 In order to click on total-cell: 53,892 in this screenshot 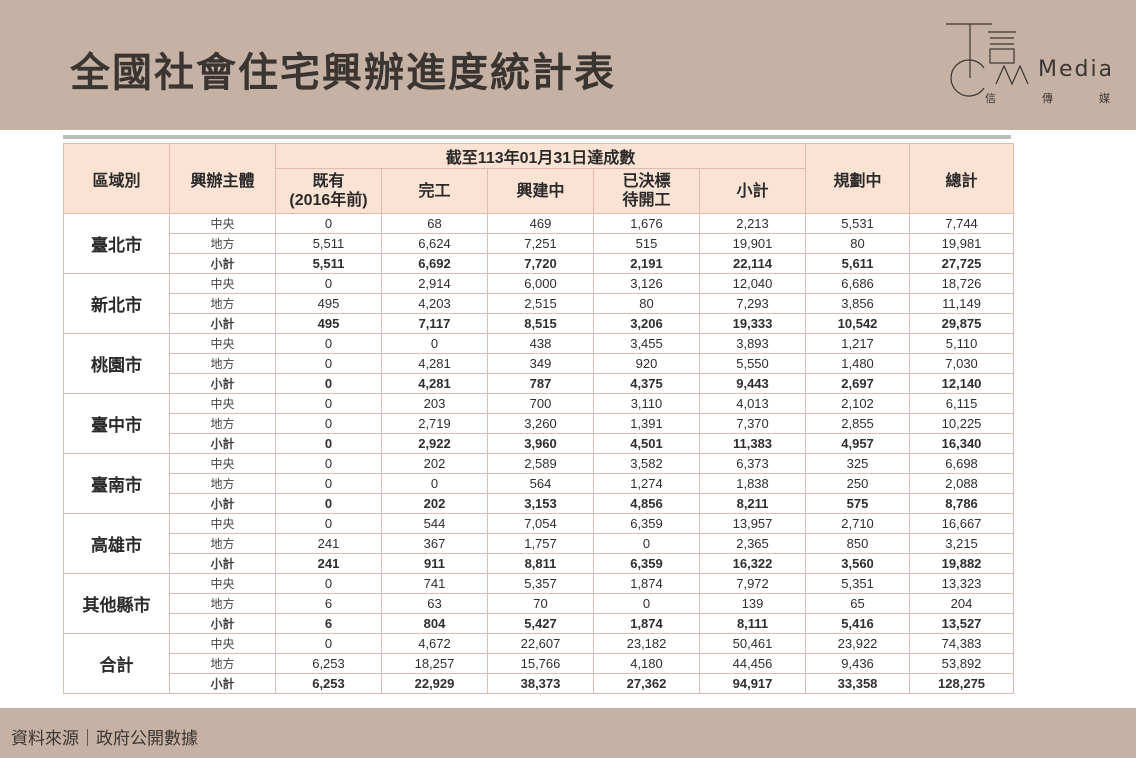, I will do `click(962, 663)`.